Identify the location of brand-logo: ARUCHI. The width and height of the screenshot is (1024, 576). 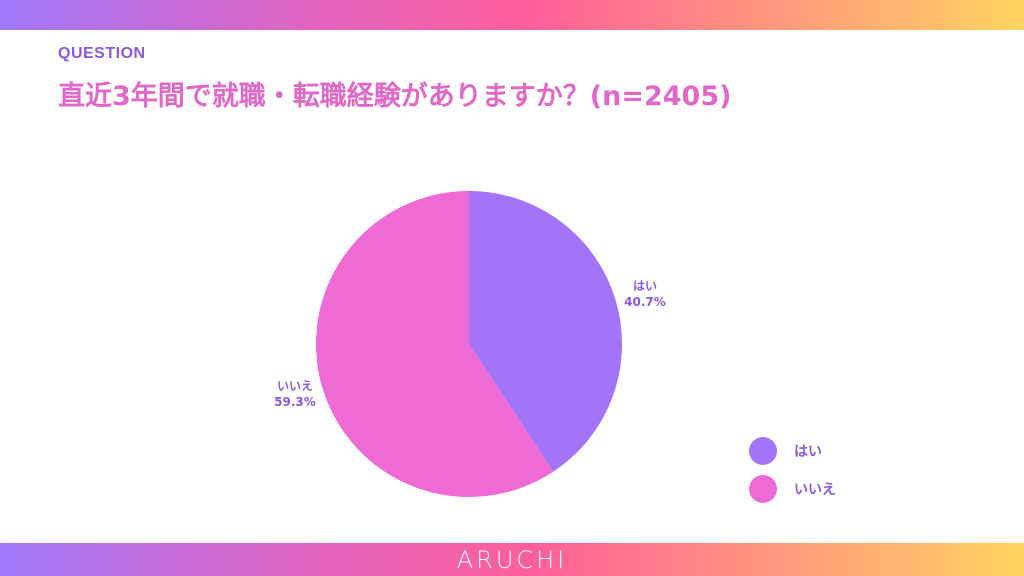
(512, 559).